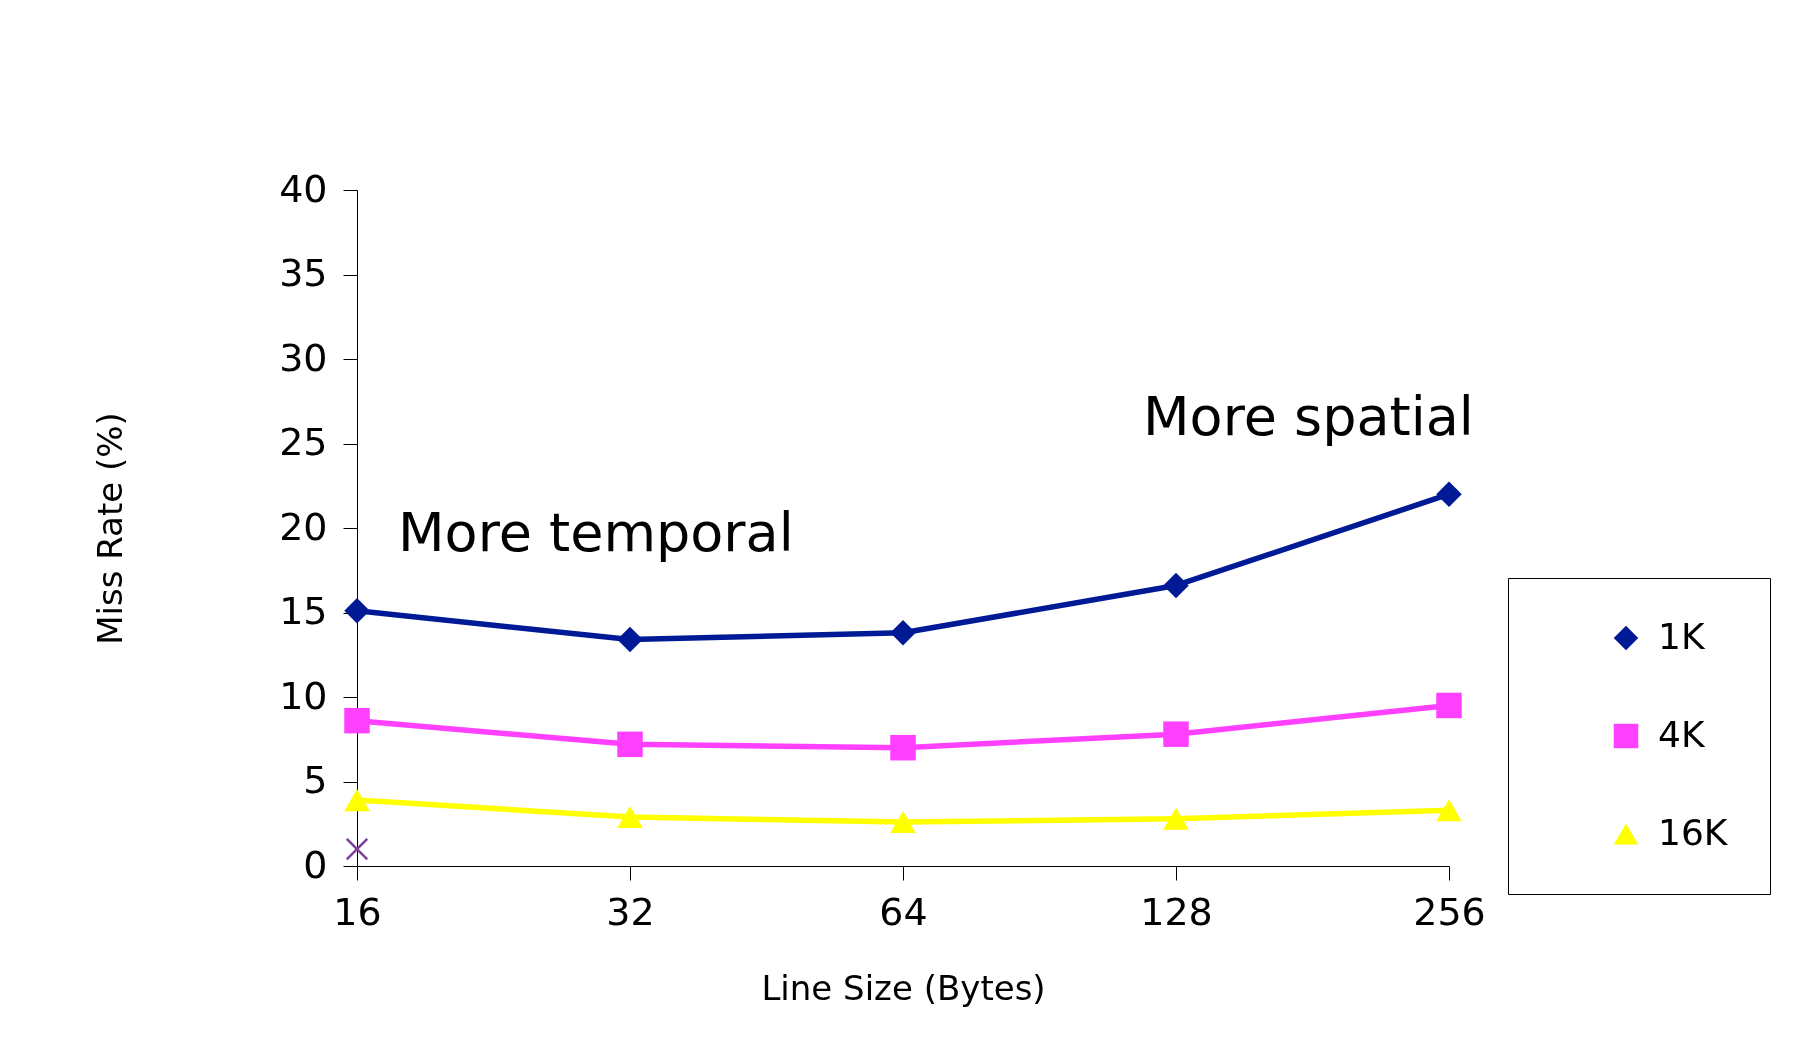 The image size is (1819, 1061). What do you see at coordinates (303, 611) in the screenshot?
I see `y-tick-label: 15` at bounding box center [303, 611].